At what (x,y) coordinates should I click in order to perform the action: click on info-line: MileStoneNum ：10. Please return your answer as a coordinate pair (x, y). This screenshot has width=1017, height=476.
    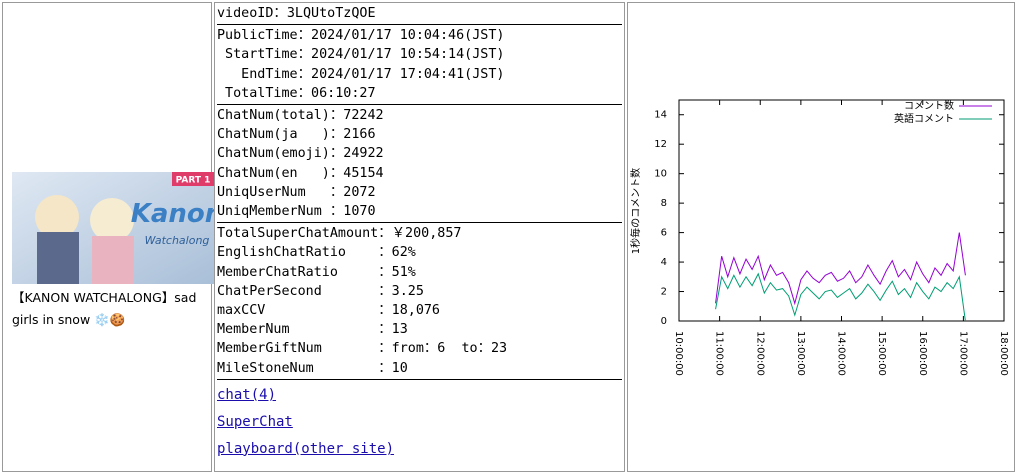
    Looking at the image, I should click on (312, 368).